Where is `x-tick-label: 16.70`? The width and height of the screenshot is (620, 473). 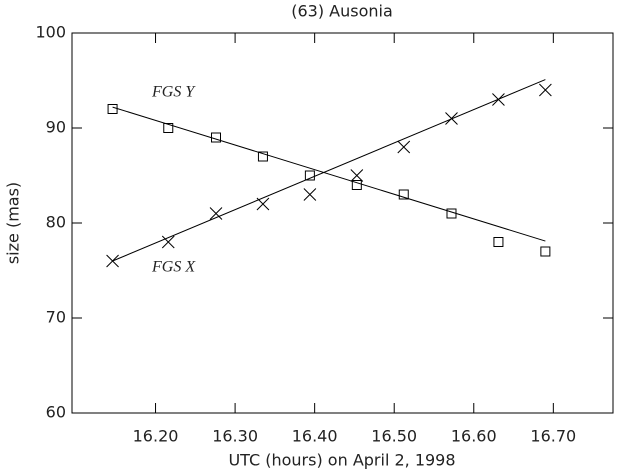
x-tick-label: 16.70 is located at coordinates (553, 436).